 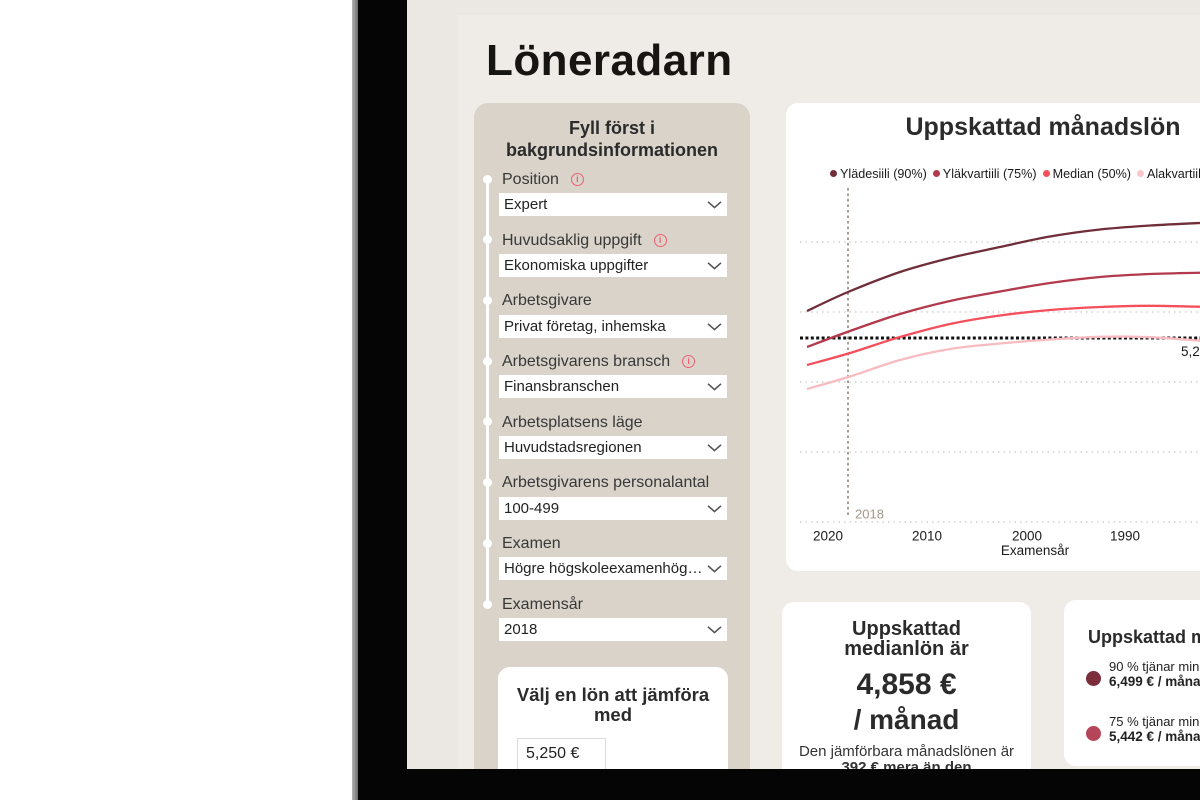 What do you see at coordinates (1125, 536) in the screenshot?
I see `svg-text: 1990` at bounding box center [1125, 536].